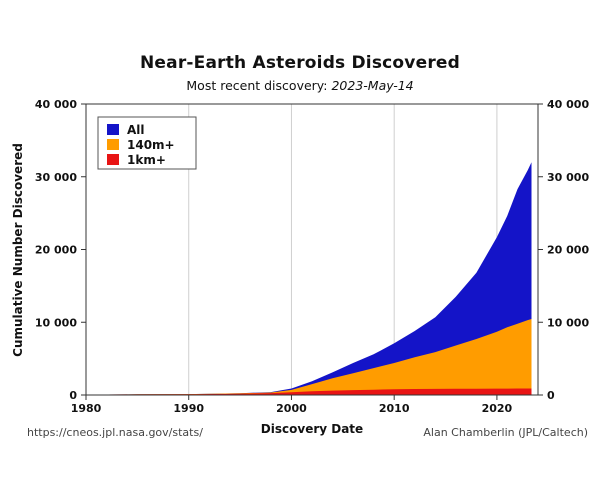 This screenshot has width=600, height=500. I want to click on y-axis-title: Cumulative Number Discovered, so click(18, 250).